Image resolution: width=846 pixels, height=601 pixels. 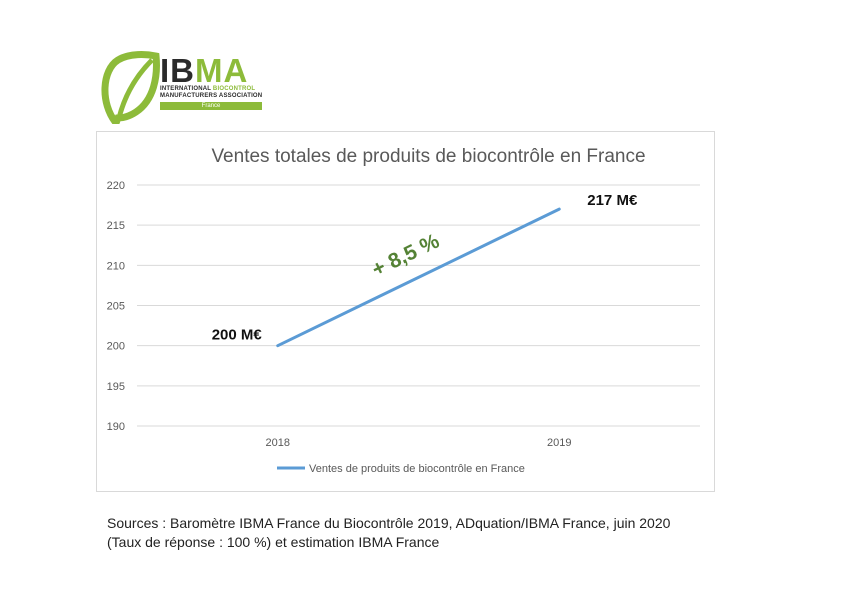 I want to click on x-tick-label: 2018, so click(x=278, y=443).